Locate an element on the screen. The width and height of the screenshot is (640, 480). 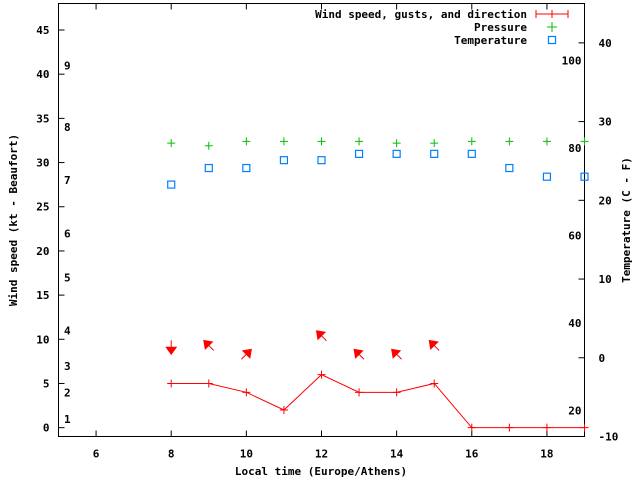
beaufort-label: 2 is located at coordinates (67, 392).